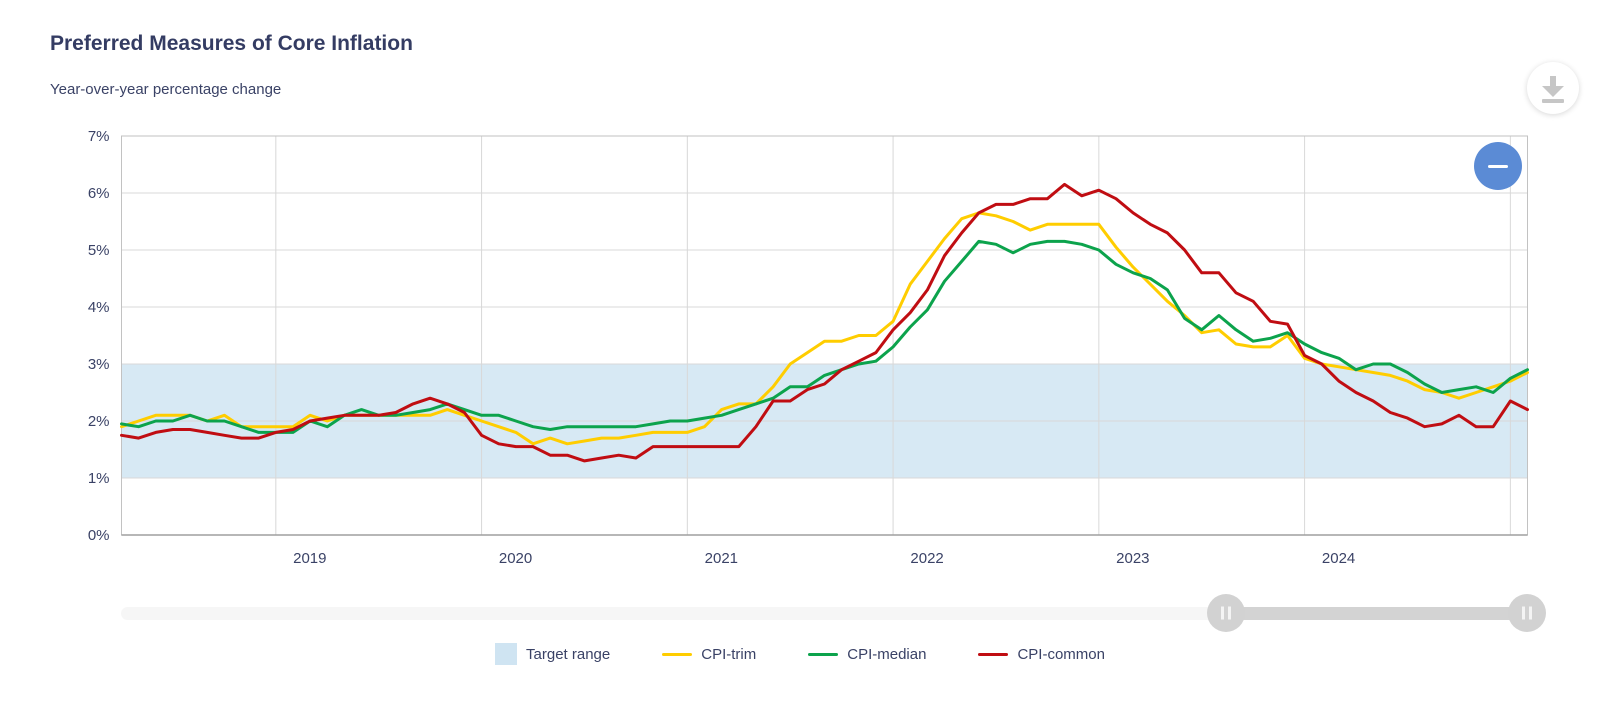 The height and width of the screenshot is (709, 1600). I want to click on zoom-out-button, so click(1498, 166).